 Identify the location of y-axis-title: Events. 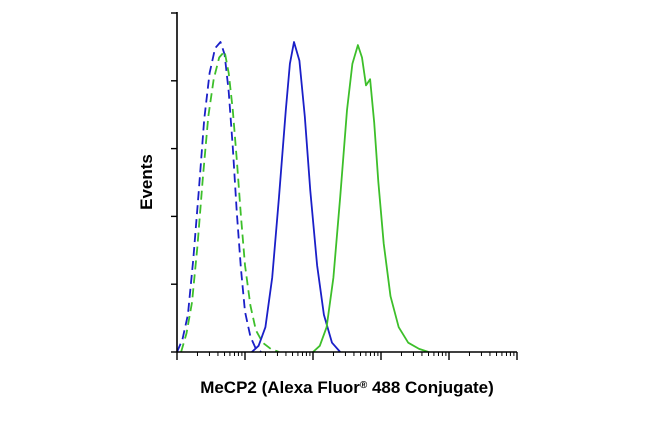
(146, 182).